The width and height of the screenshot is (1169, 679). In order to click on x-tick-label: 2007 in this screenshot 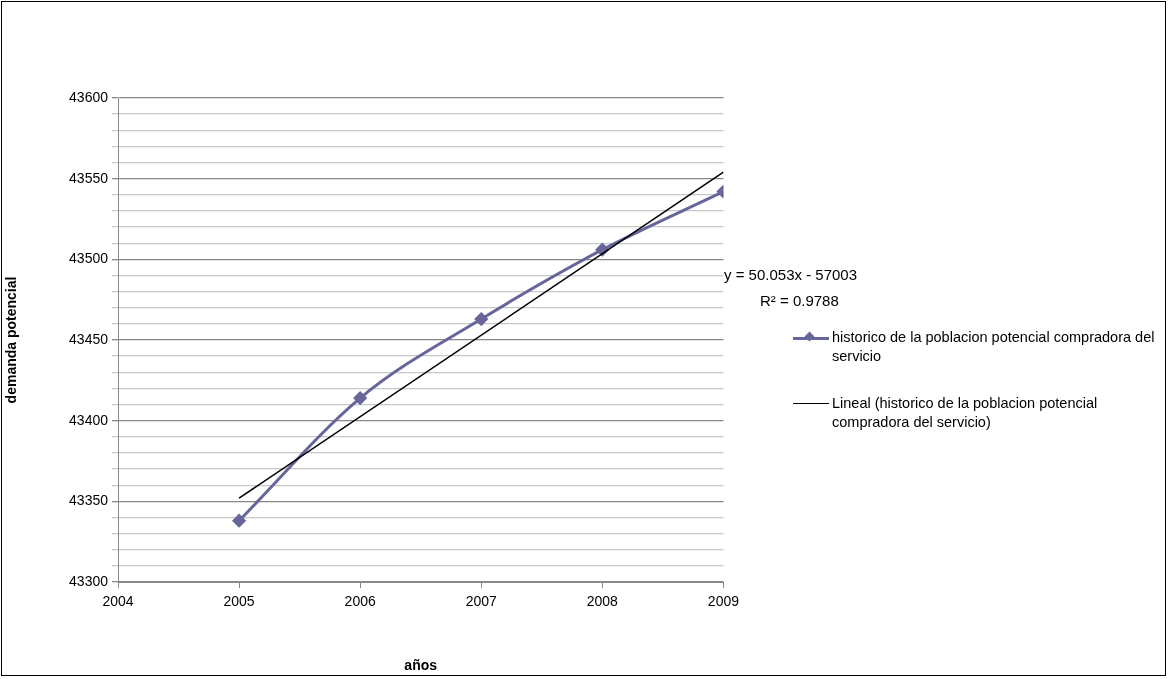, I will do `click(481, 601)`.